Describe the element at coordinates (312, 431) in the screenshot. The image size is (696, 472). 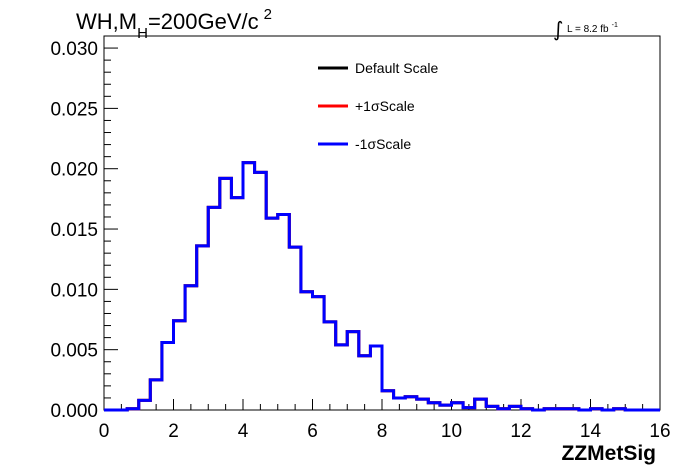
I see `x-tick-label: 6` at that location.